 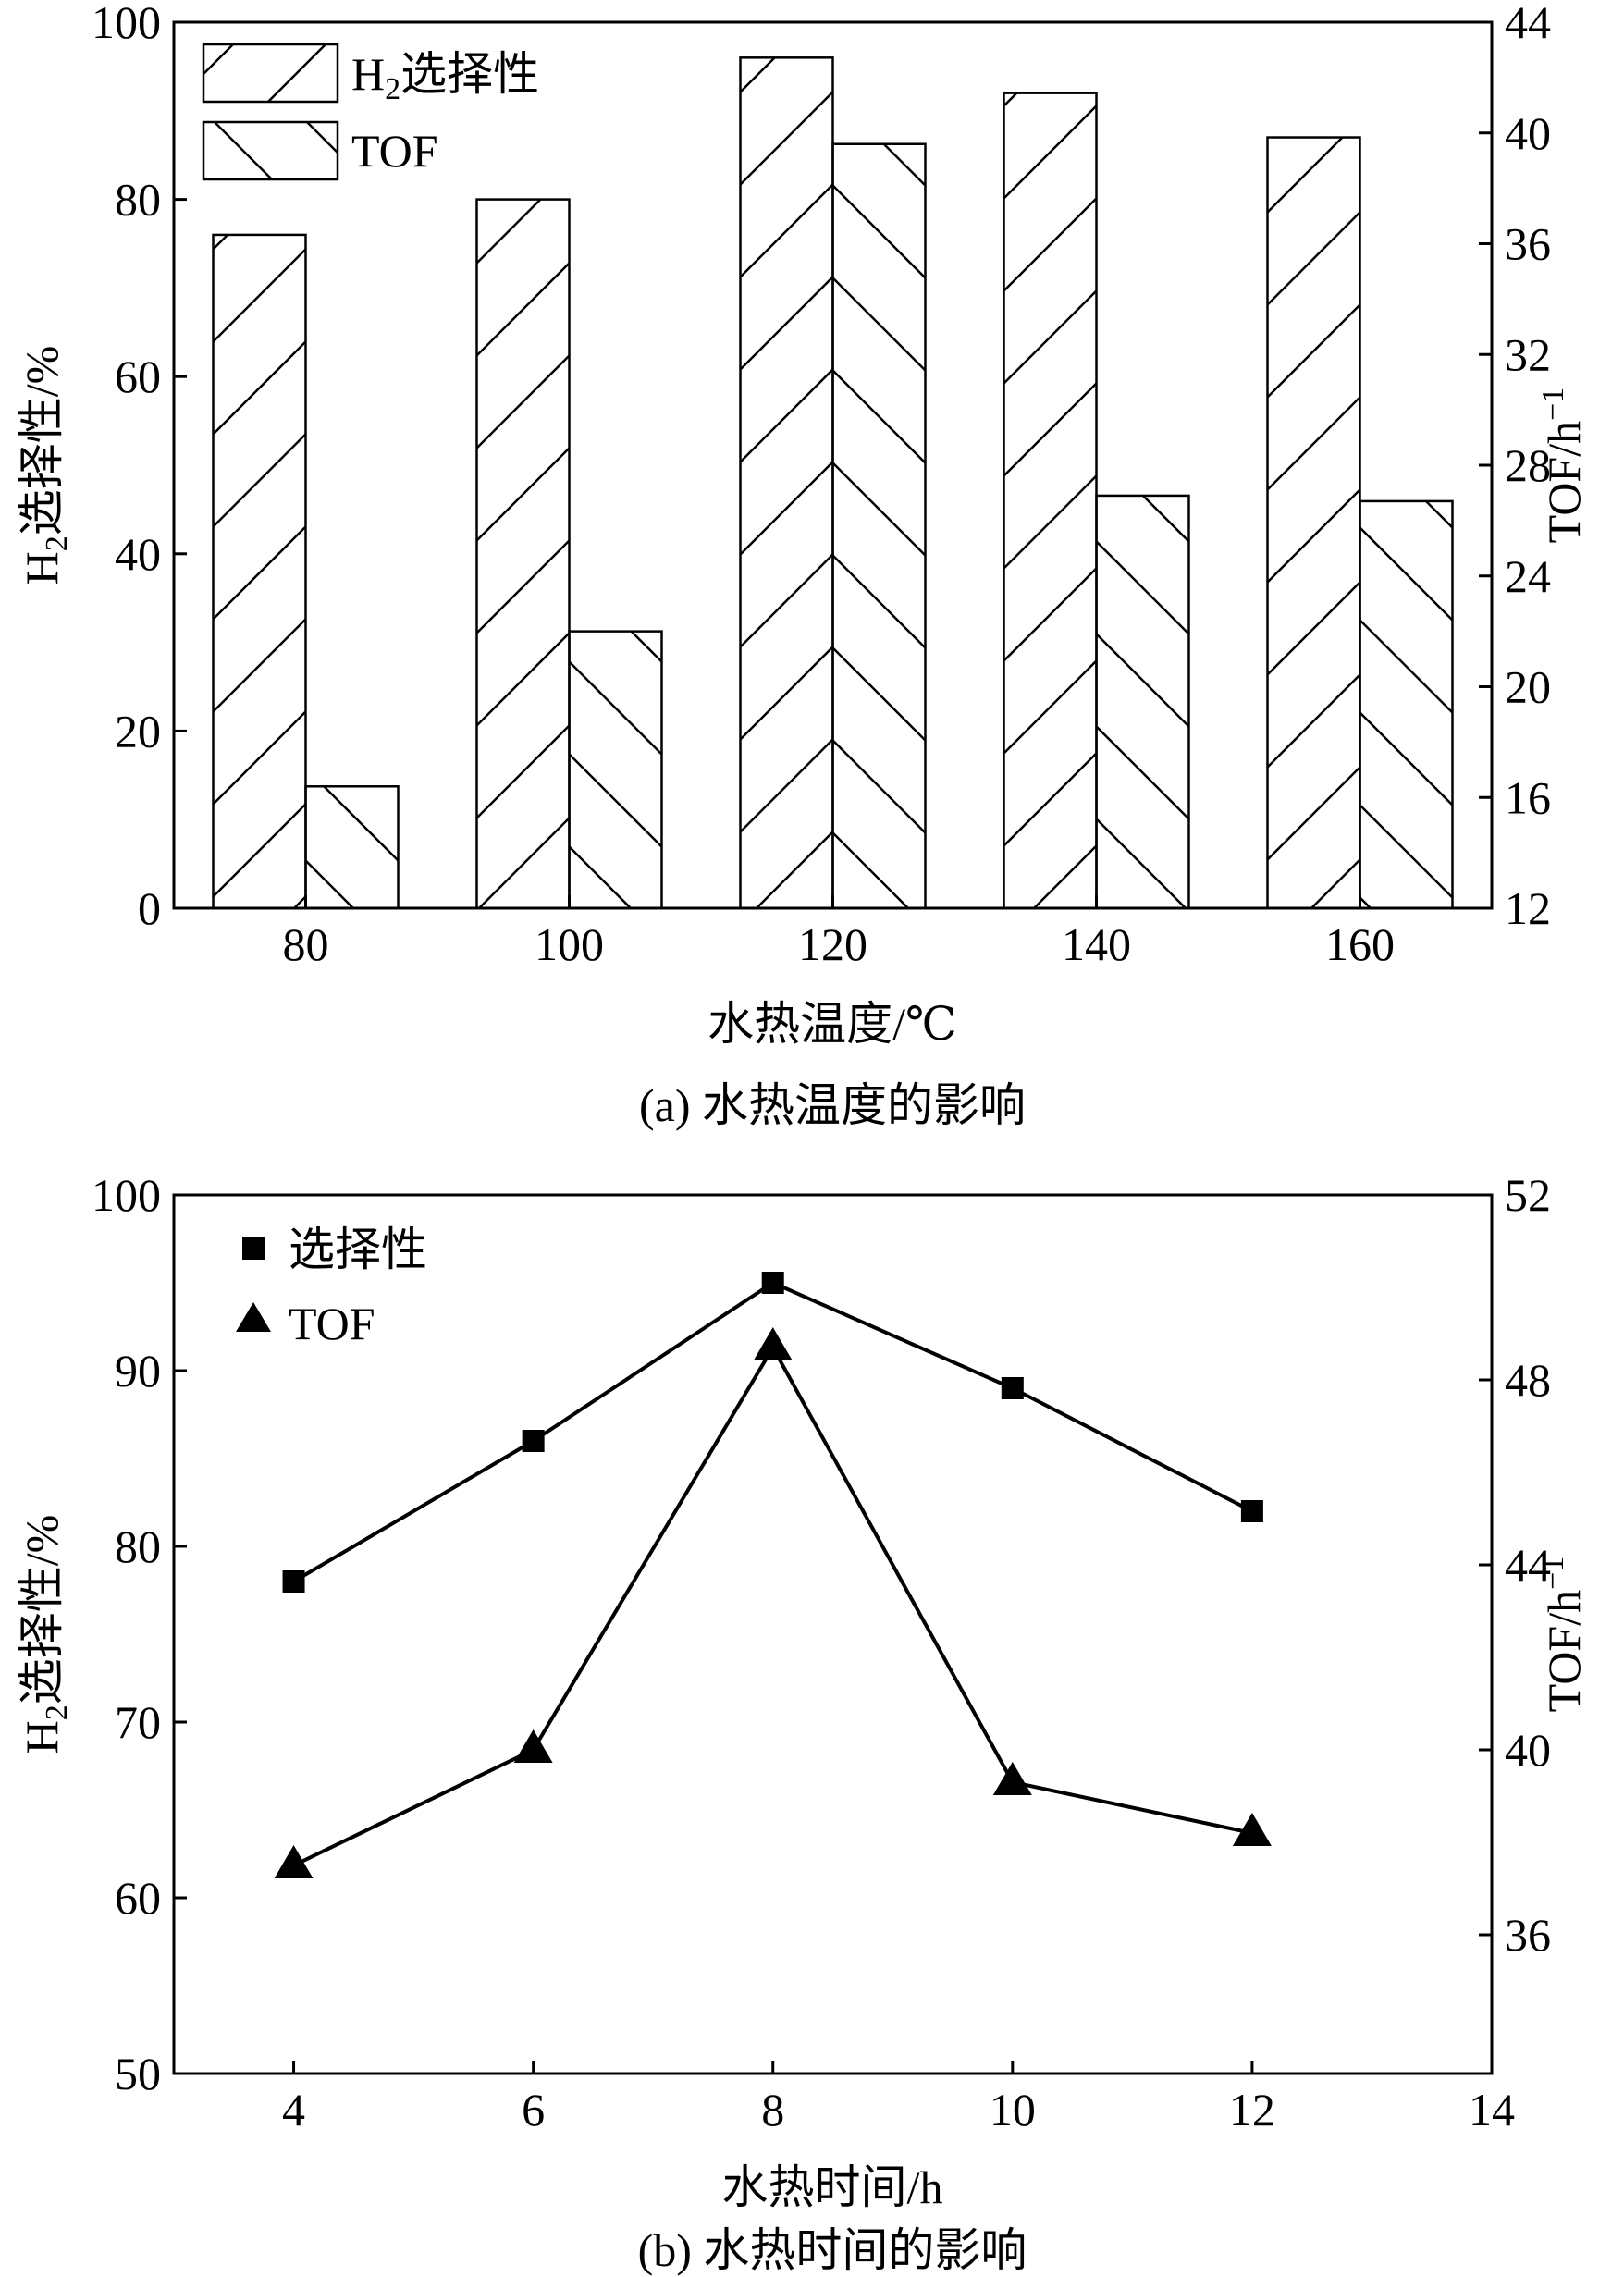 I want to click on a-x-tick-label: 100, so click(x=569, y=944).